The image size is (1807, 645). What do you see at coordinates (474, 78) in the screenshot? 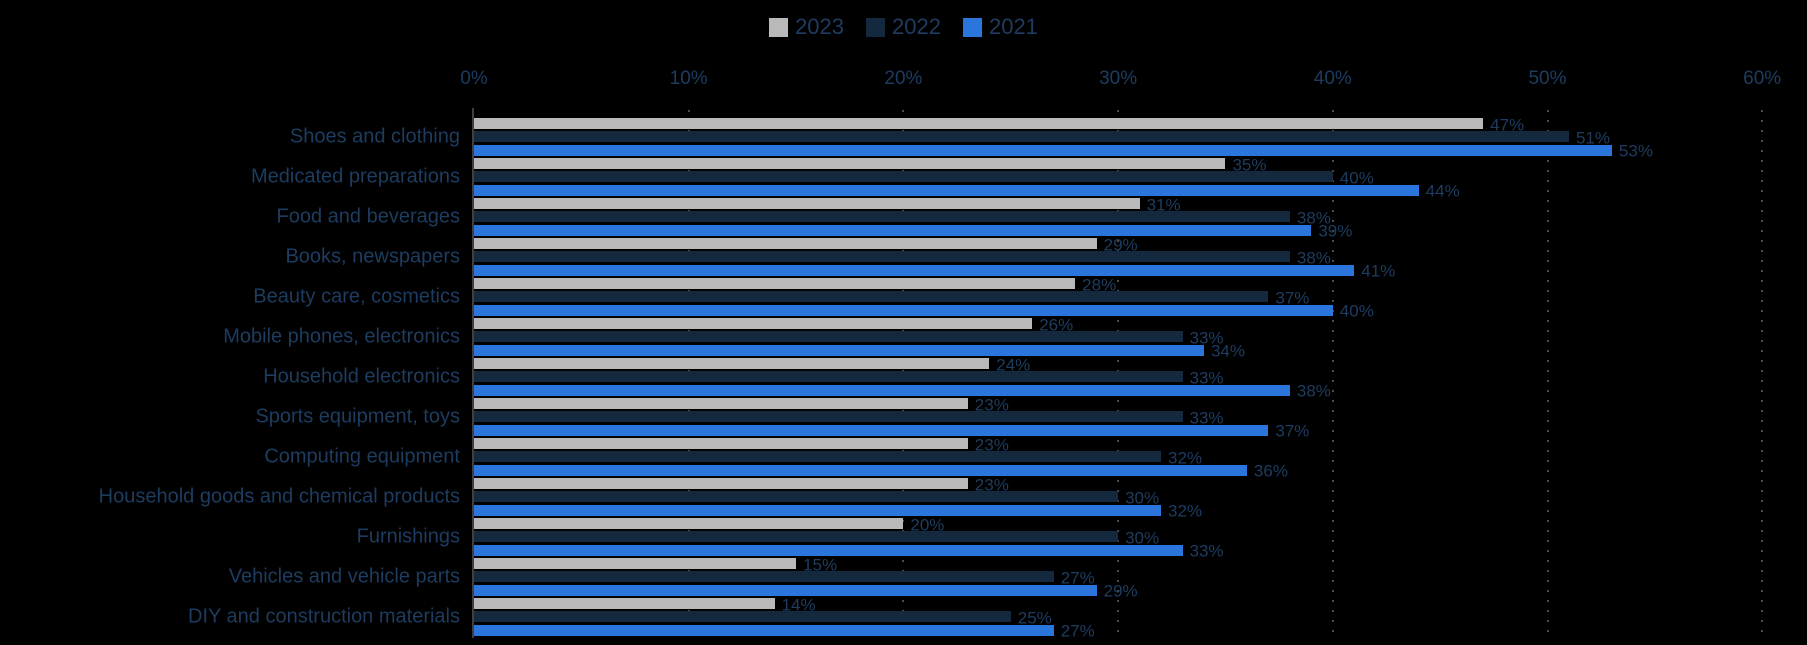
I see `x-axis-tick-0pct: 0%` at bounding box center [474, 78].